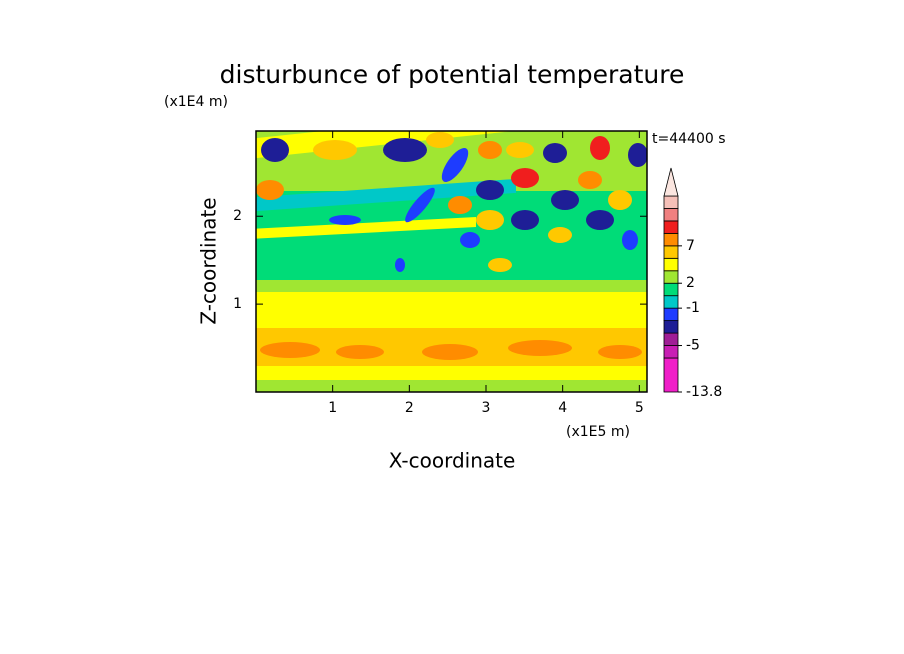 This screenshot has height=654, width=904. What do you see at coordinates (671, 182) in the screenshot?
I see `colorbar-extension` at bounding box center [671, 182].